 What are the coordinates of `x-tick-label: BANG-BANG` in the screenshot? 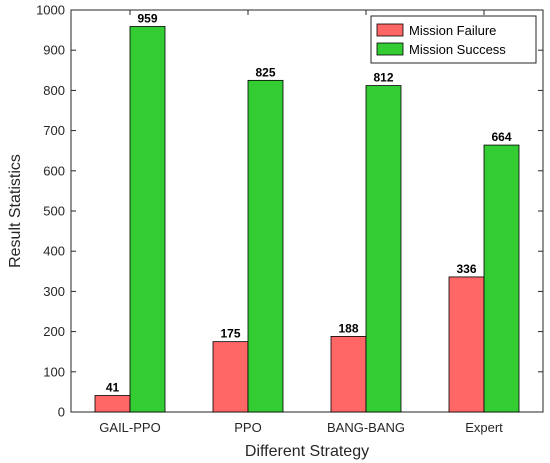 It's located at (366, 427).